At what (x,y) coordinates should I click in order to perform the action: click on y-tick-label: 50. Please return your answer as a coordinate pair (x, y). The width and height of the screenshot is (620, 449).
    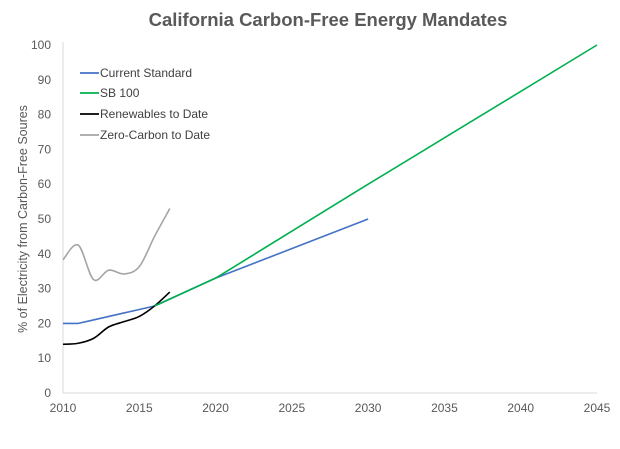
    Looking at the image, I should click on (45, 219).